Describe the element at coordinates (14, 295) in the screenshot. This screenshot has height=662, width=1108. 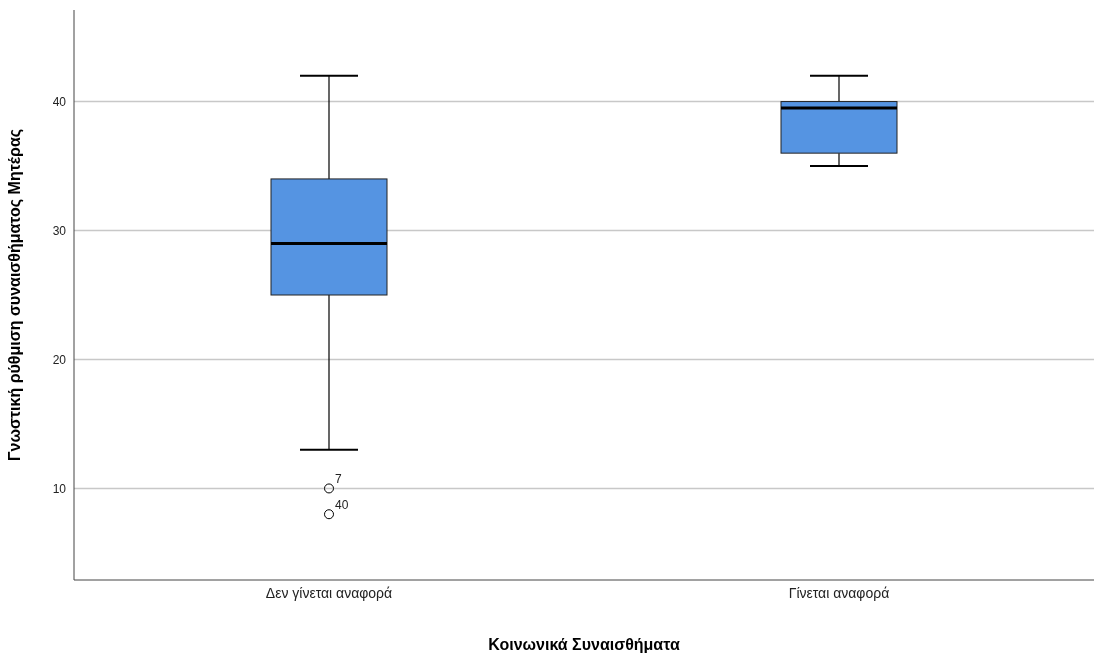
I see `y-axis-title: Γνωστική ρύθμιση συναισθήματος Μητέρας` at that location.